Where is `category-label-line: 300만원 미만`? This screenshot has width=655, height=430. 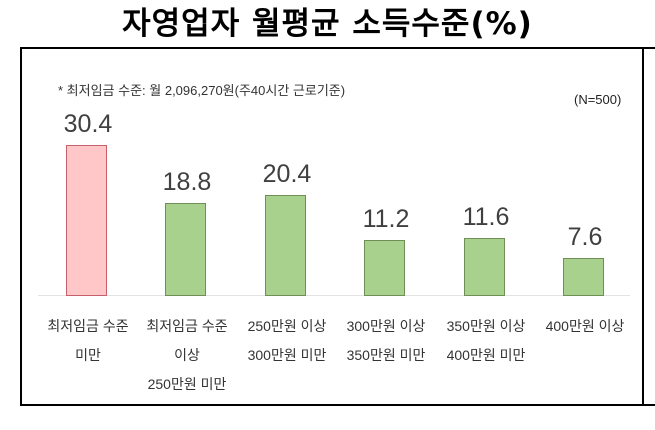 category-label-line: 300만원 미만 is located at coordinates (287, 355).